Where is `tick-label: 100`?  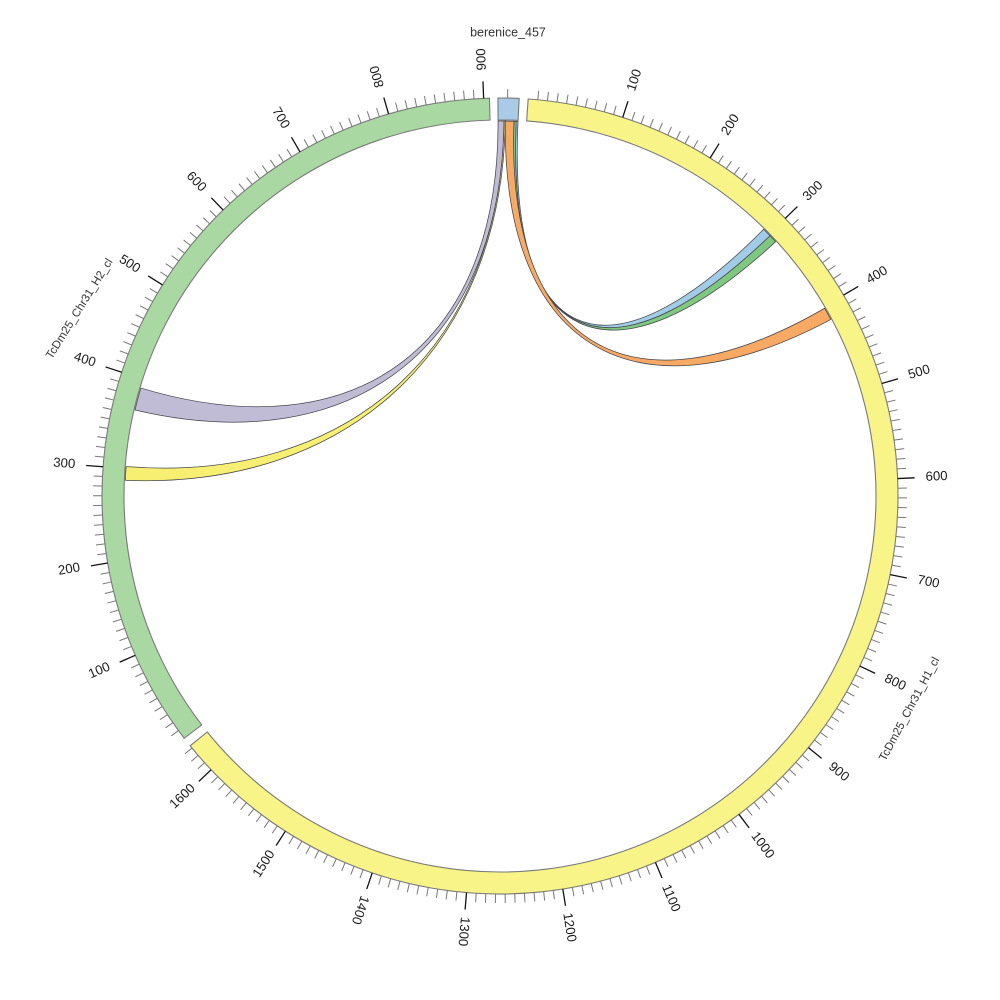 tick-label: 100 is located at coordinates (99, 670).